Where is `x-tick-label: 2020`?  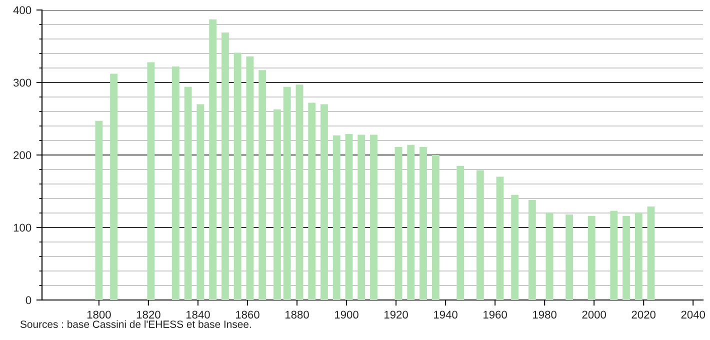 x-tick-label: 2020 is located at coordinates (644, 314).